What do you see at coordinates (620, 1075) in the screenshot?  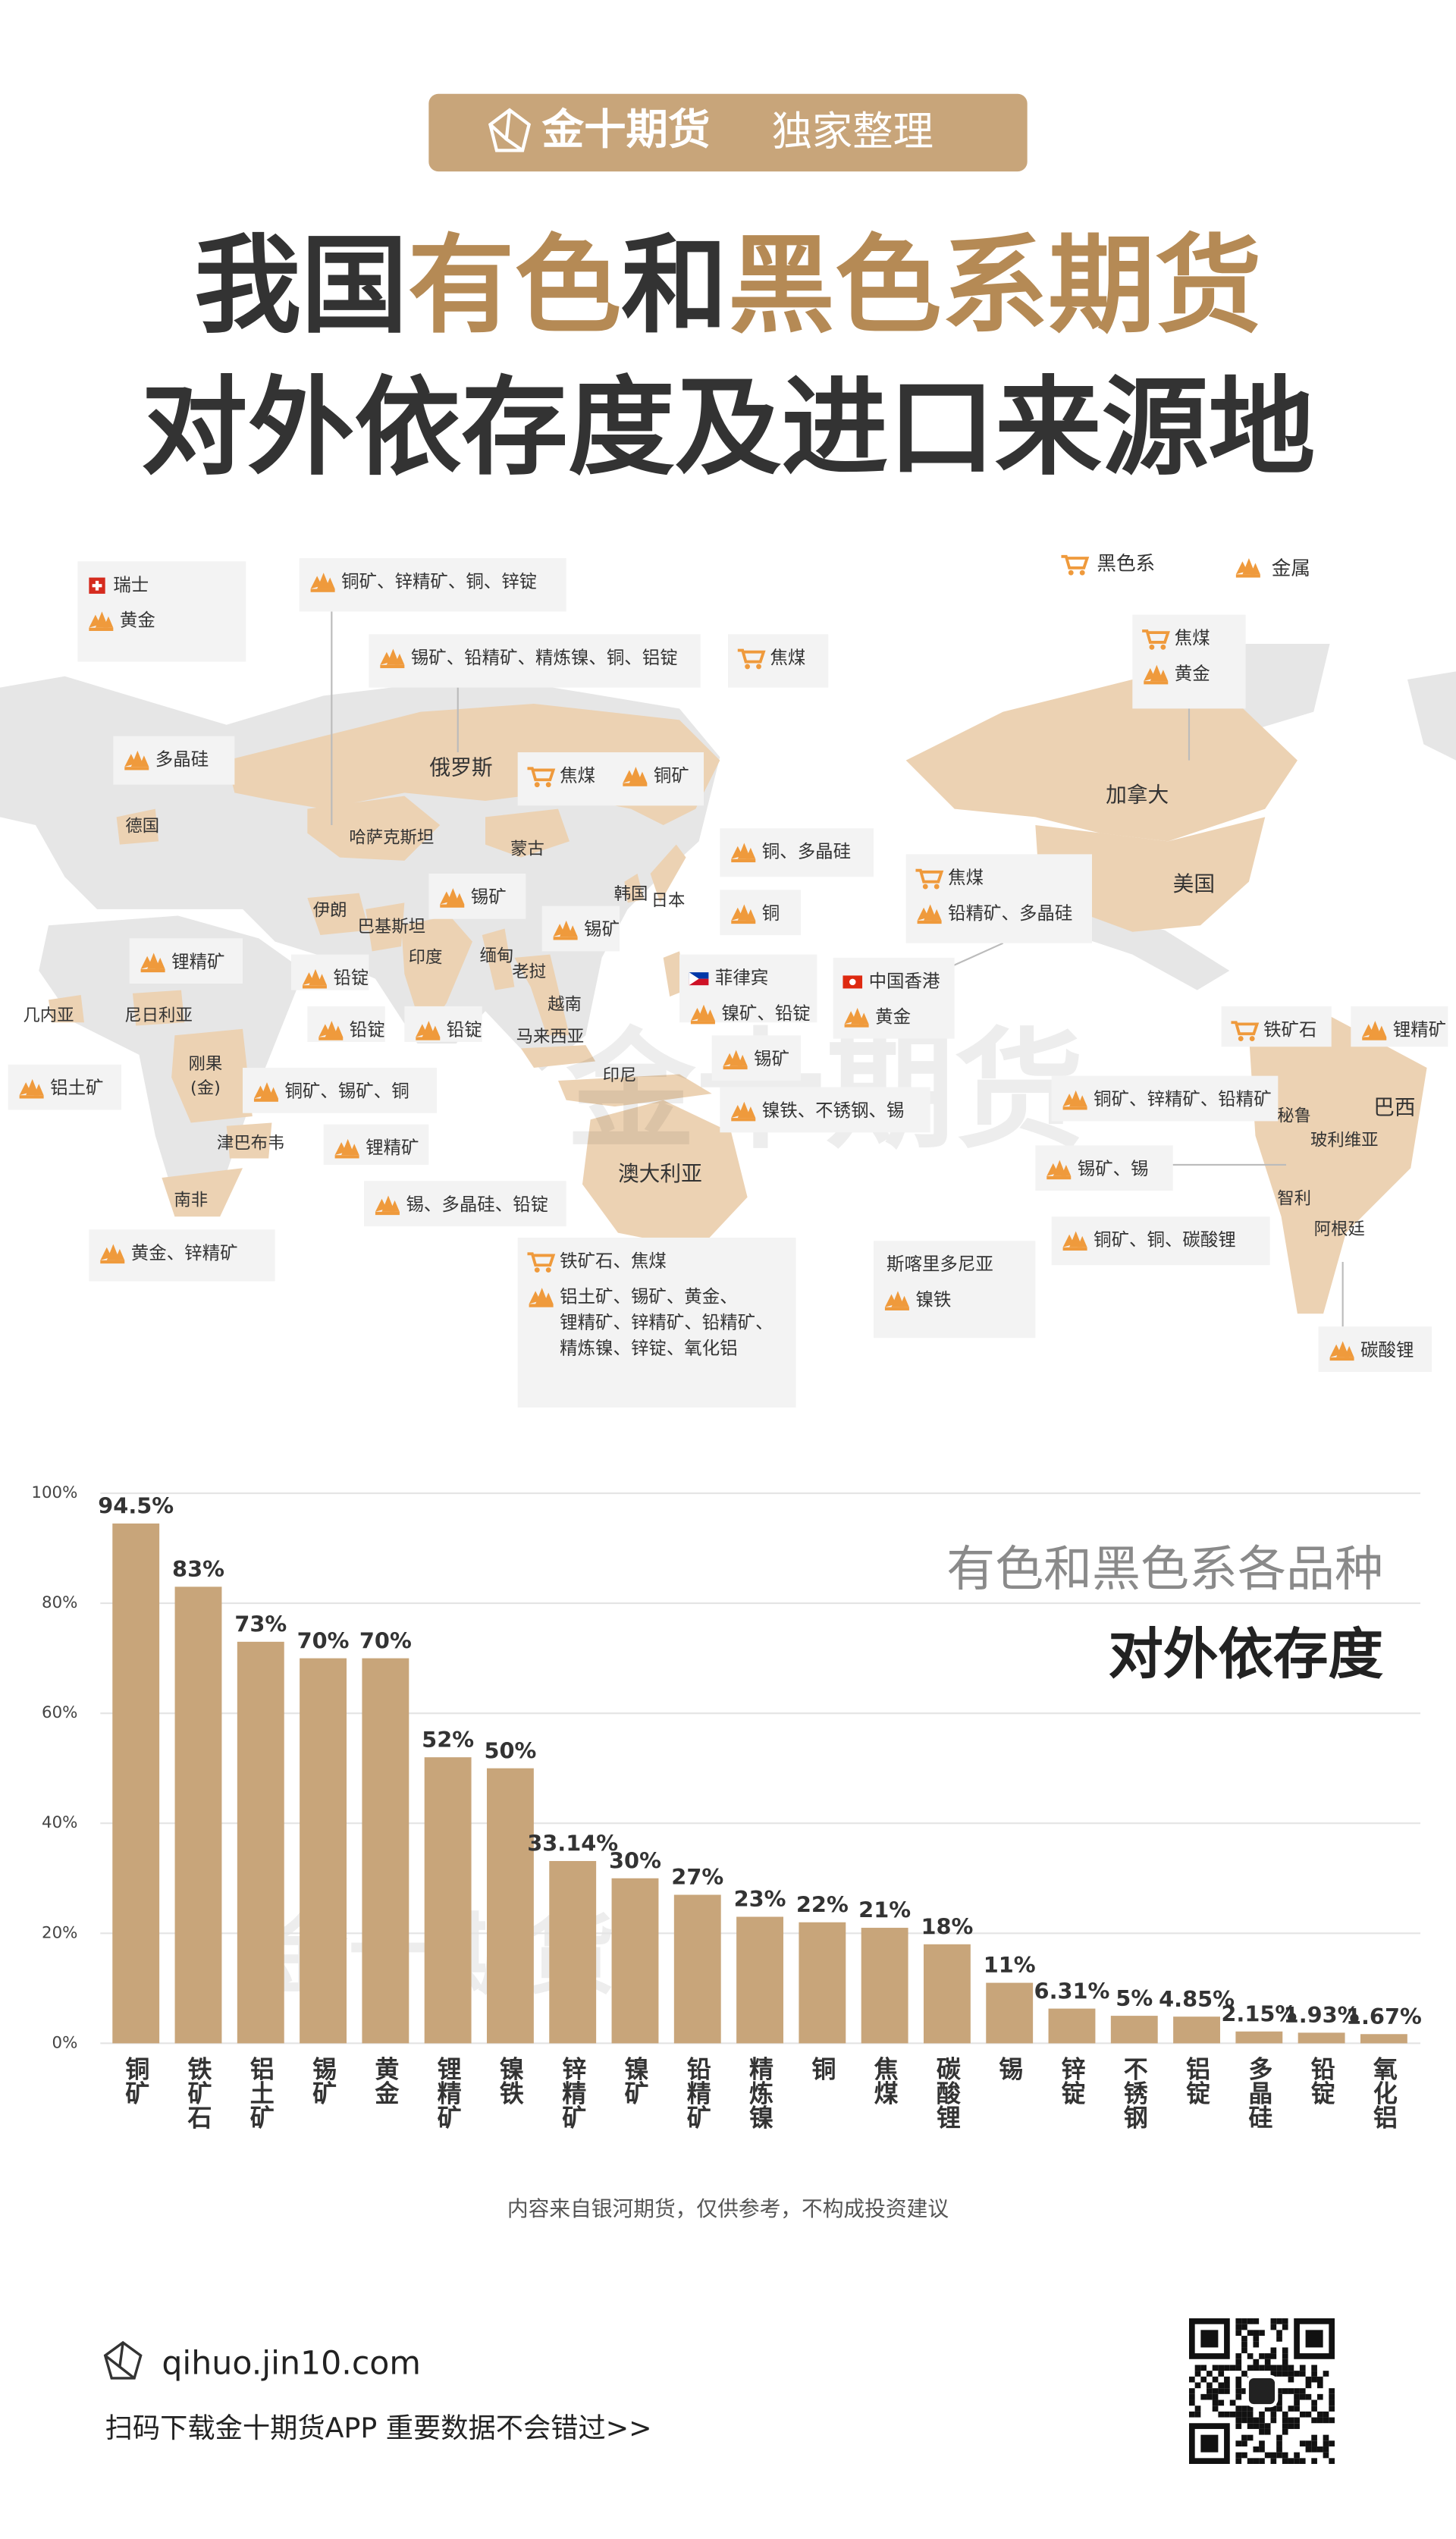 I see `country-label: 印尼` at bounding box center [620, 1075].